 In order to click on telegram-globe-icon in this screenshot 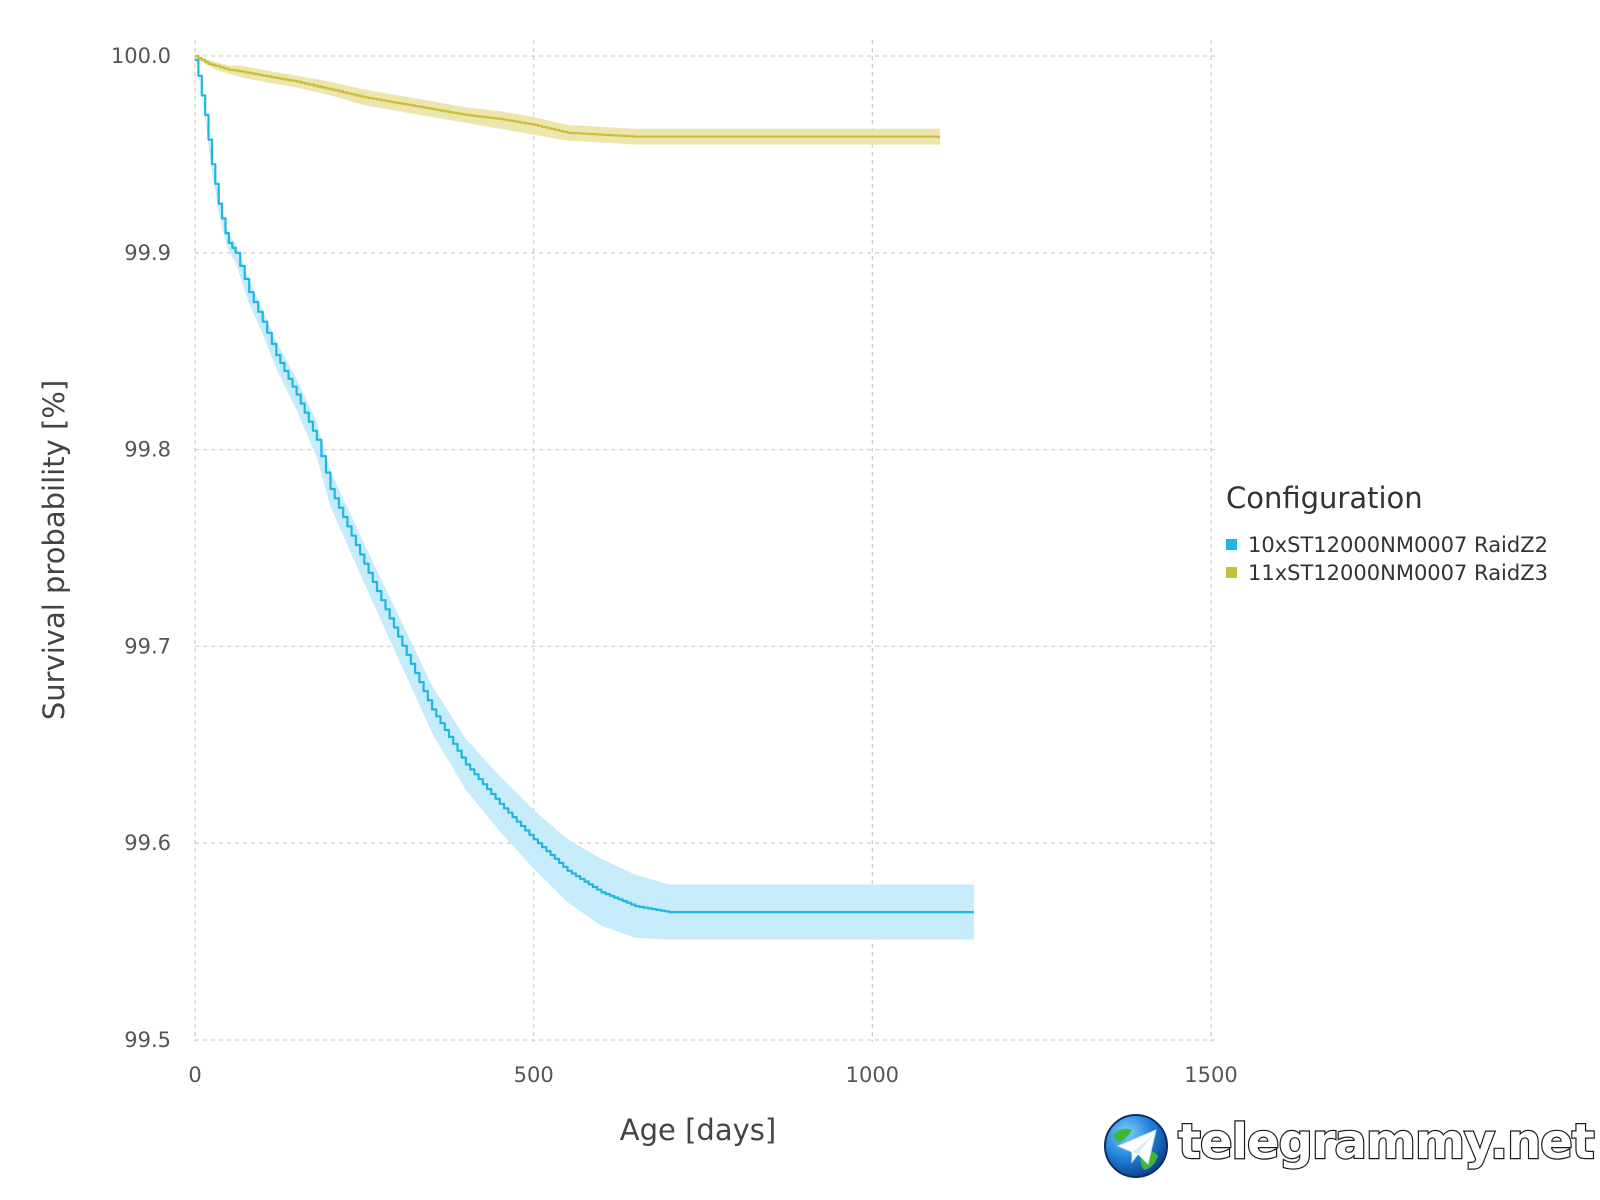, I will do `click(1136, 1146)`.